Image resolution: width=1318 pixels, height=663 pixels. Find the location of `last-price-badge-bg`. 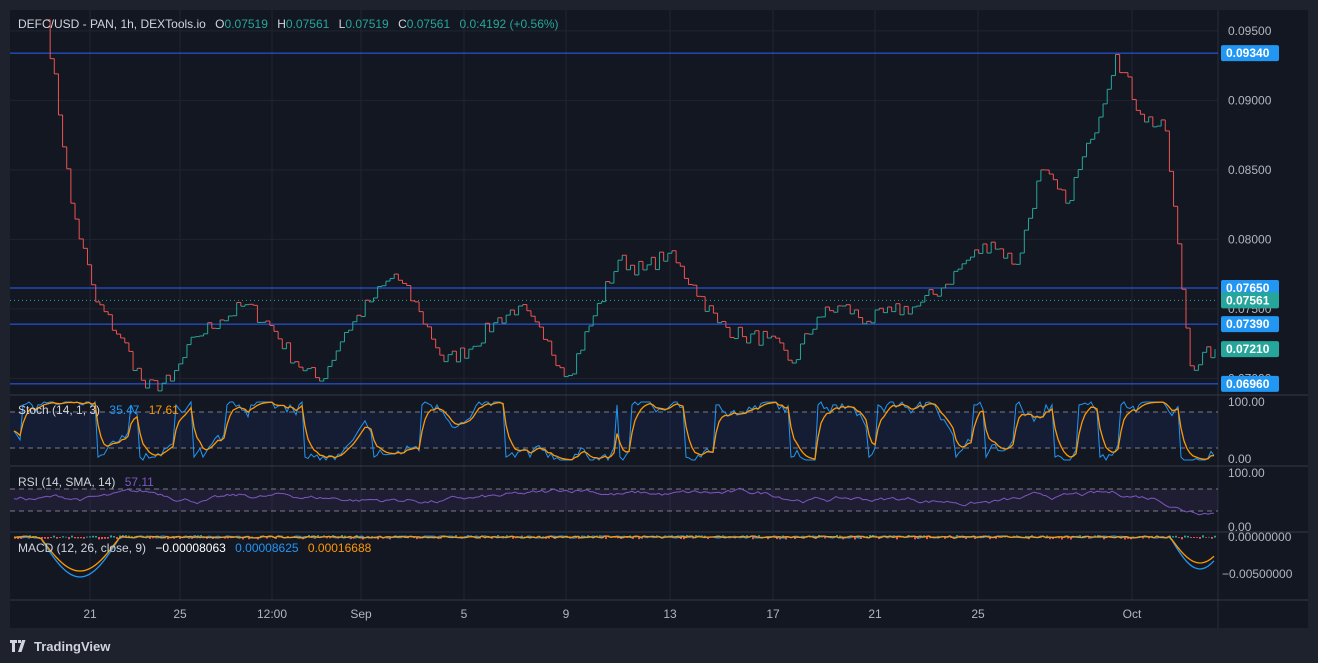

last-price-badge-bg is located at coordinates (1250, 300).